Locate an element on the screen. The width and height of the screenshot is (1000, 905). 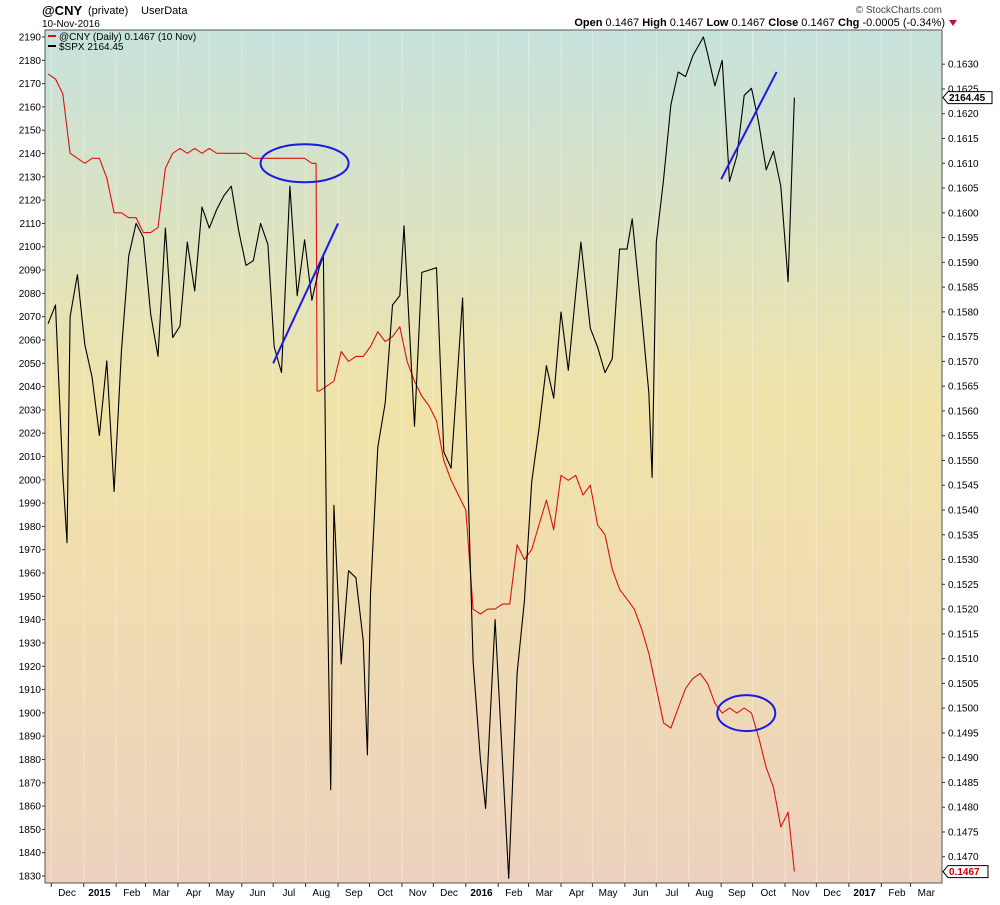
right-axis-tick-label: 0.1620 is located at coordinates (963, 114).